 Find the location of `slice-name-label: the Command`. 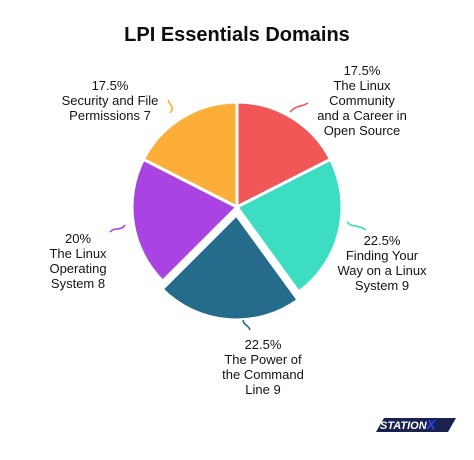

slice-name-label: the Command is located at coordinates (263, 374).